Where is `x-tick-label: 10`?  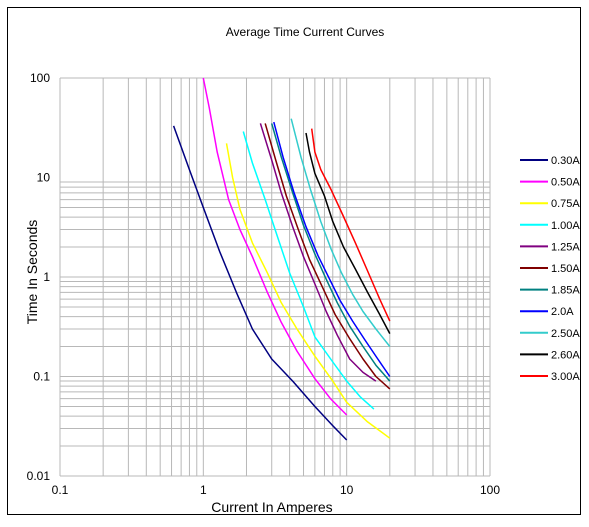 x-tick-label: 10 is located at coordinates (347, 490).